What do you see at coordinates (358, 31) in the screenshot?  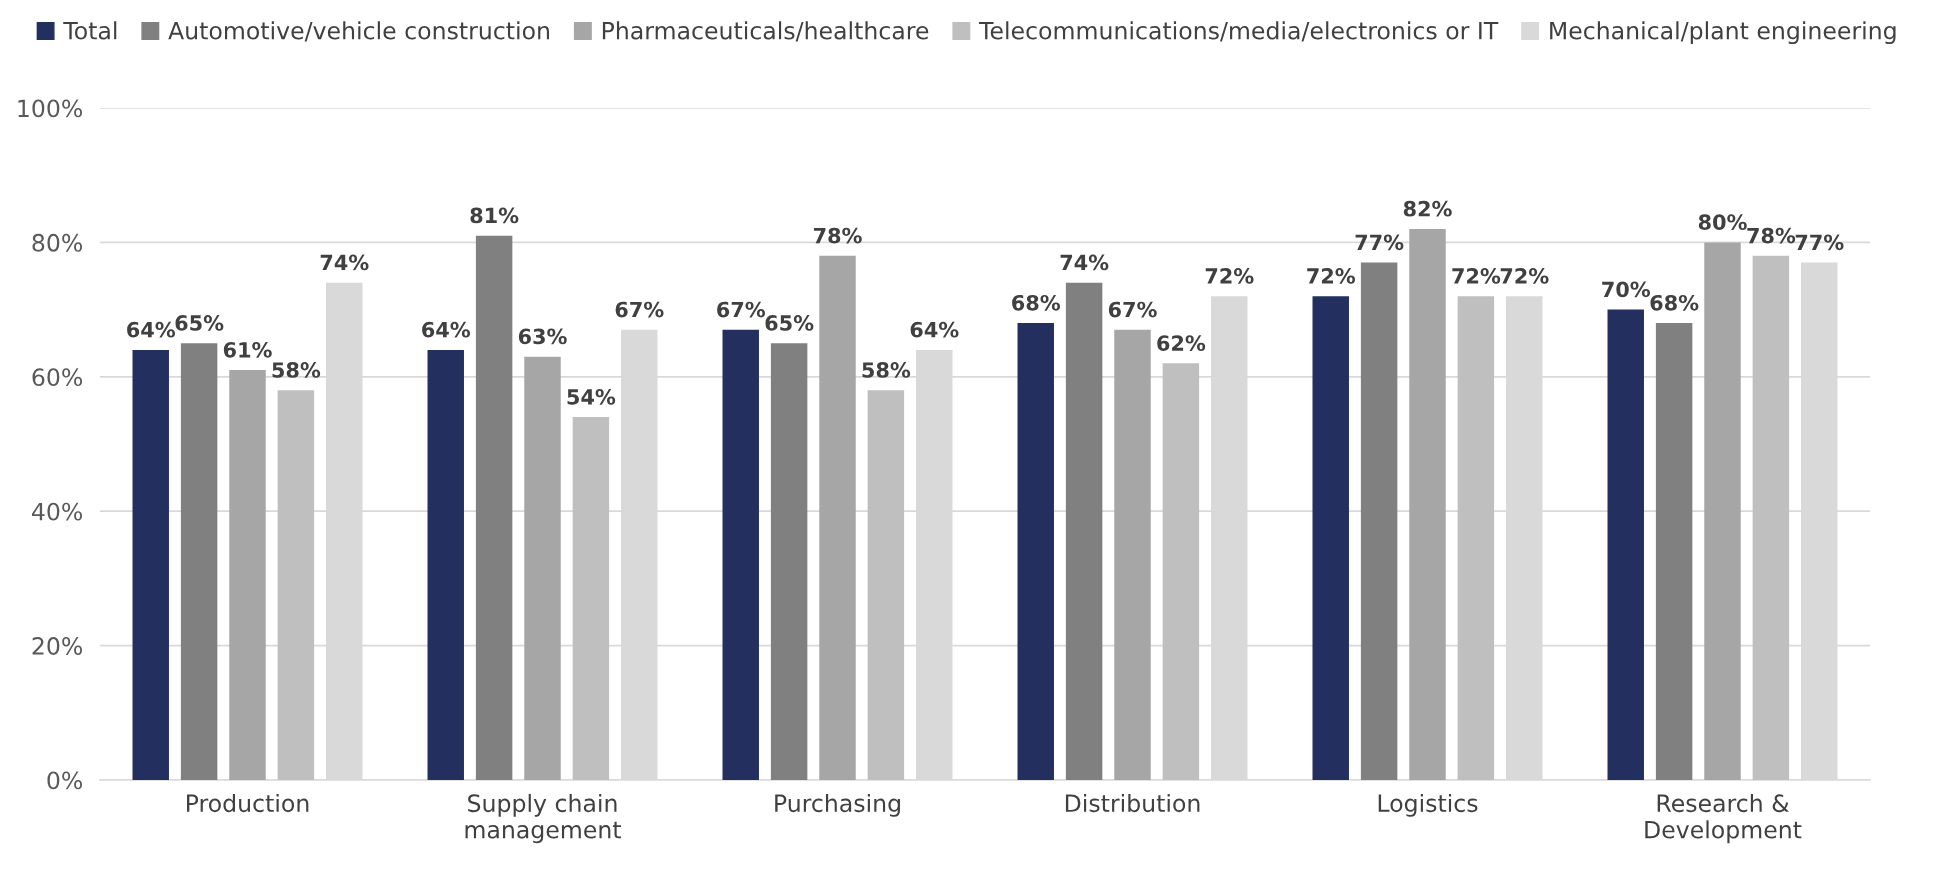 I see `legend-label: Automotive/vehicle construction` at bounding box center [358, 31].